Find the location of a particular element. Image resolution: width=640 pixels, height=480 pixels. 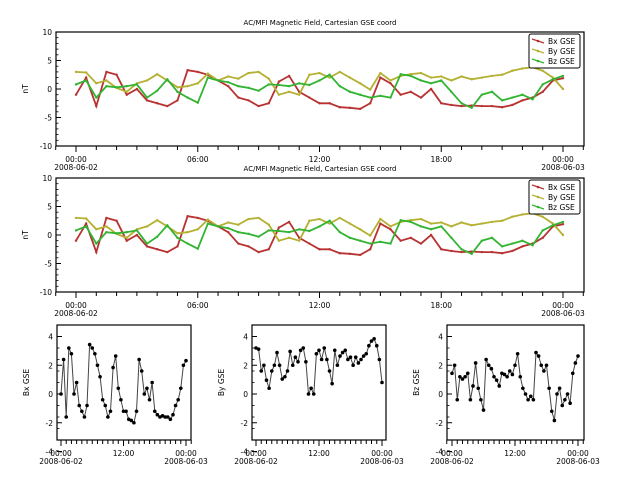

y-tick-label: 4 is located at coordinates (440, 337).